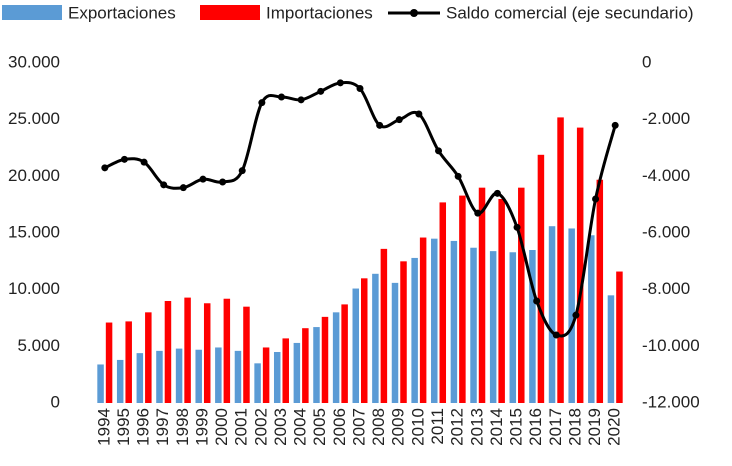  I want to click on x-tick-label: 2006, so click(339, 427).